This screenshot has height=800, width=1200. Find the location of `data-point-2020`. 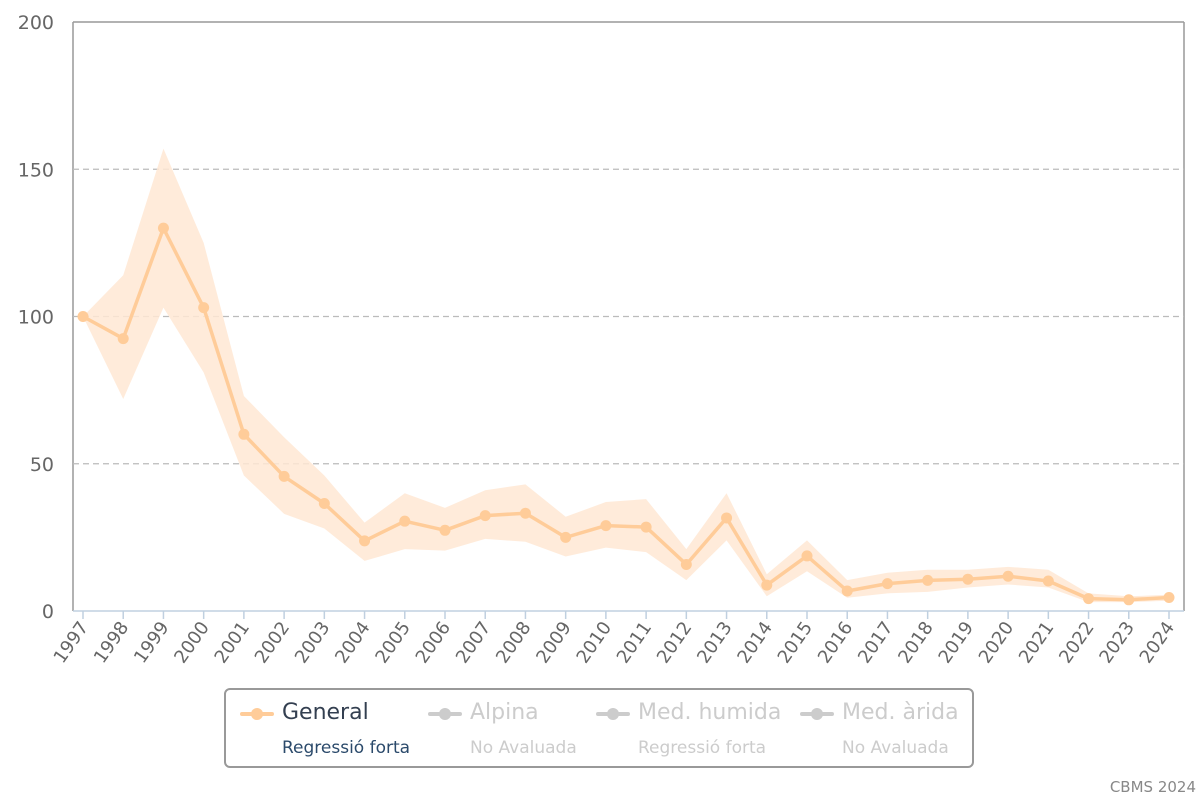

data-point-2020 is located at coordinates (1008, 576).